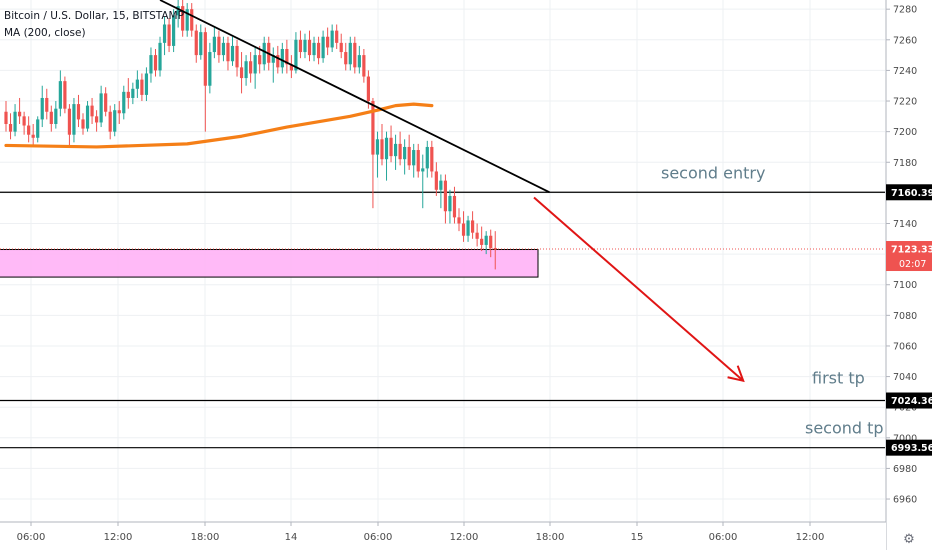 Image resolution: width=932 pixels, height=554 pixels. What do you see at coordinates (844, 428) in the screenshot?
I see `annotation-label: second tp` at bounding box center [844, 428].